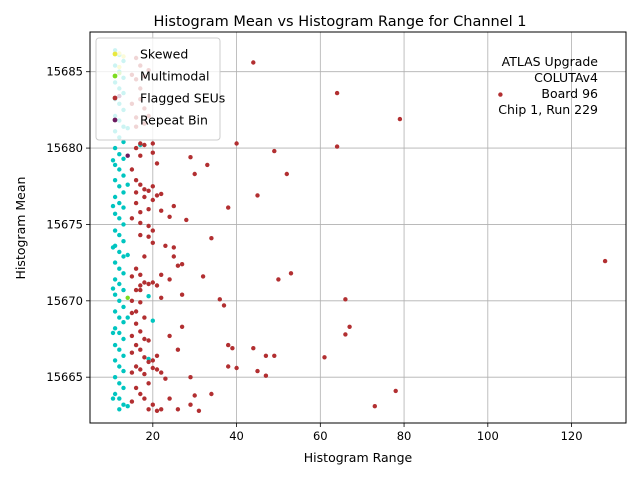 This screenshot has height=480, width=640. I want to click on y-tick-label: 15675, so click(64, 224).